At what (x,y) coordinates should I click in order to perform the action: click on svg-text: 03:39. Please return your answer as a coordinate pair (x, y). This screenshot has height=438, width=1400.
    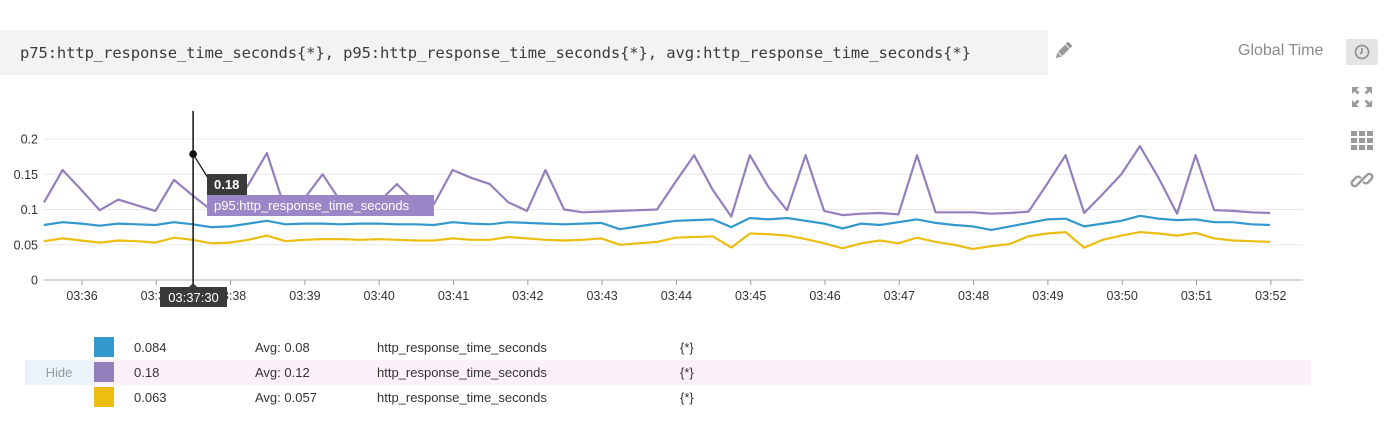
    Looking at the image, I should click on (304, 296).